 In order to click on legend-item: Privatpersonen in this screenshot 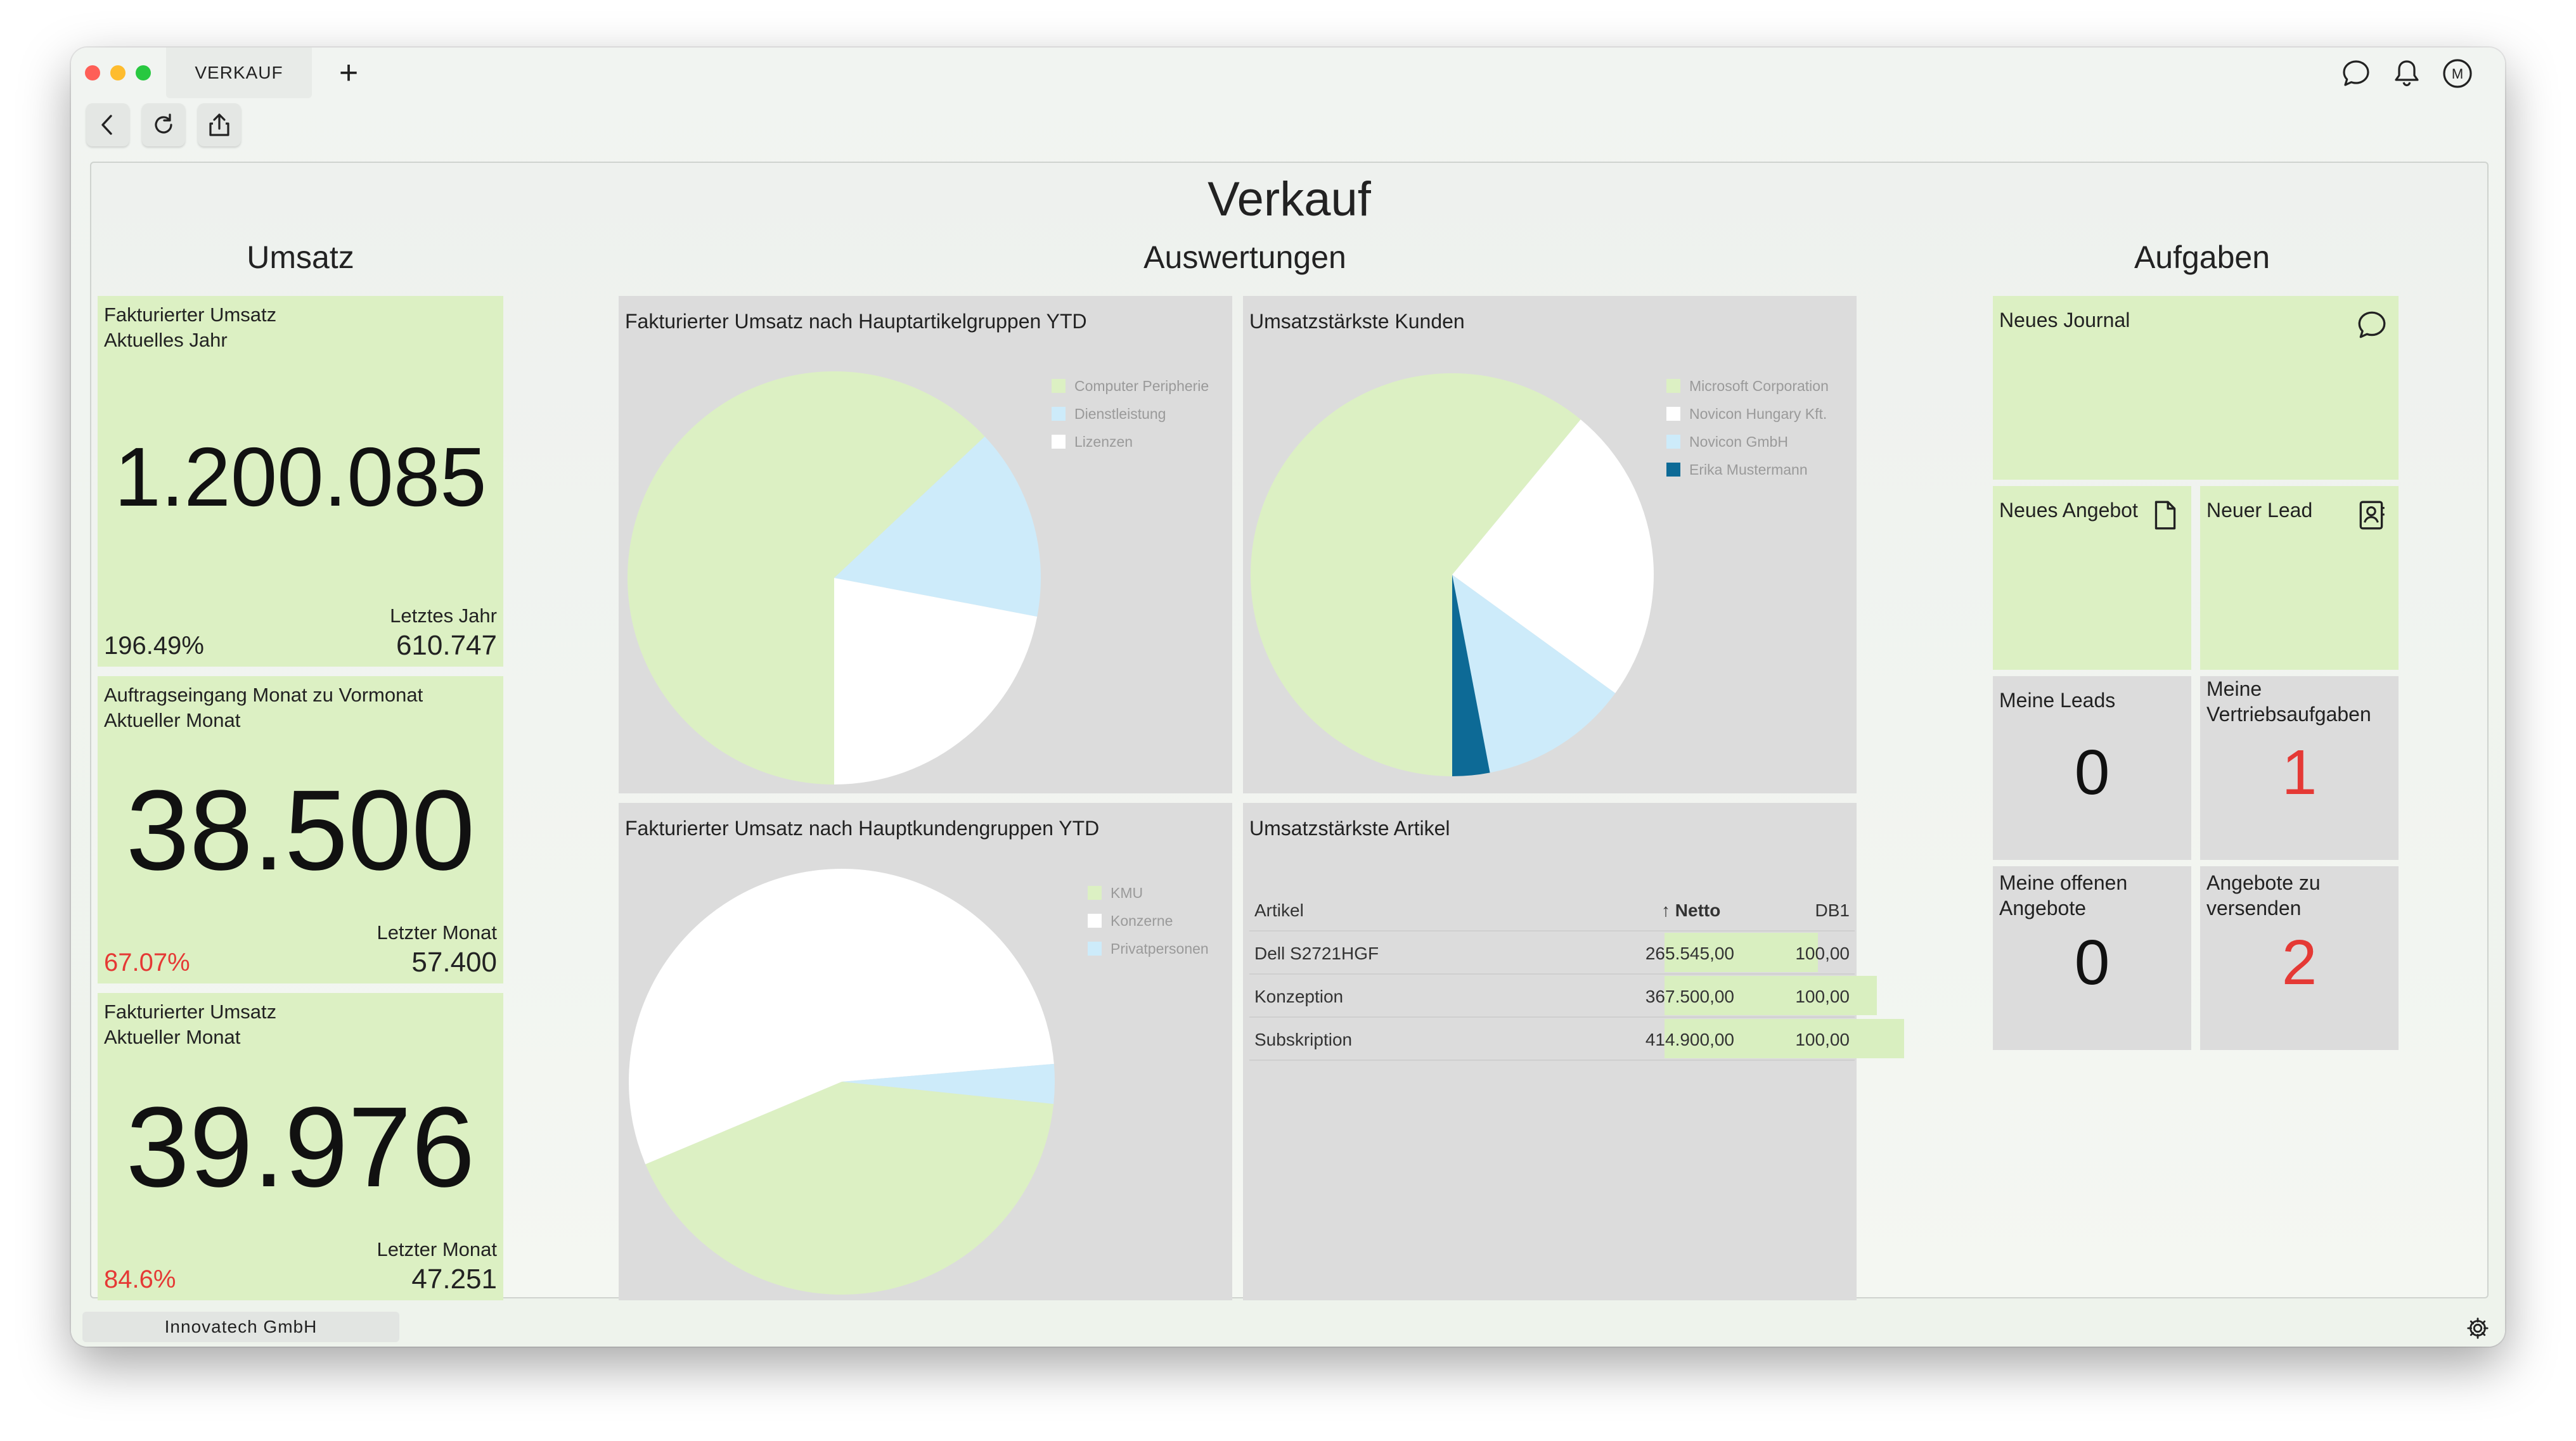, I will do `click(1148, 949)`.